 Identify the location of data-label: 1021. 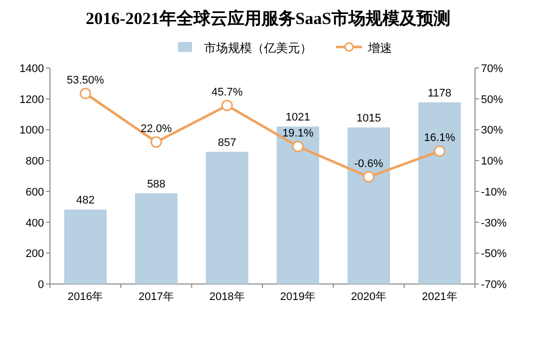
(298, 117).